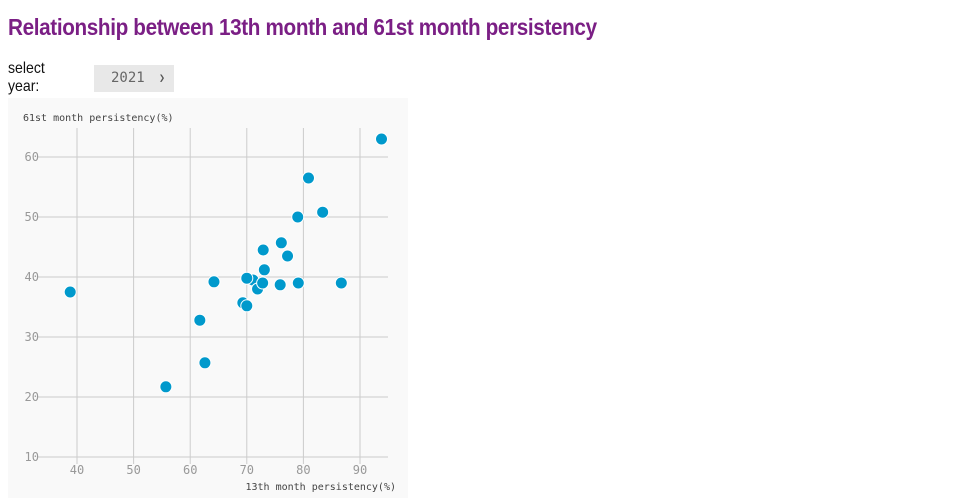 The width and height of the screenshot is (960, 500). What do you see at coordinates (360, 470) in the screenshot?
I see `x-tick-label: 90` at bounding box center [360, 470].